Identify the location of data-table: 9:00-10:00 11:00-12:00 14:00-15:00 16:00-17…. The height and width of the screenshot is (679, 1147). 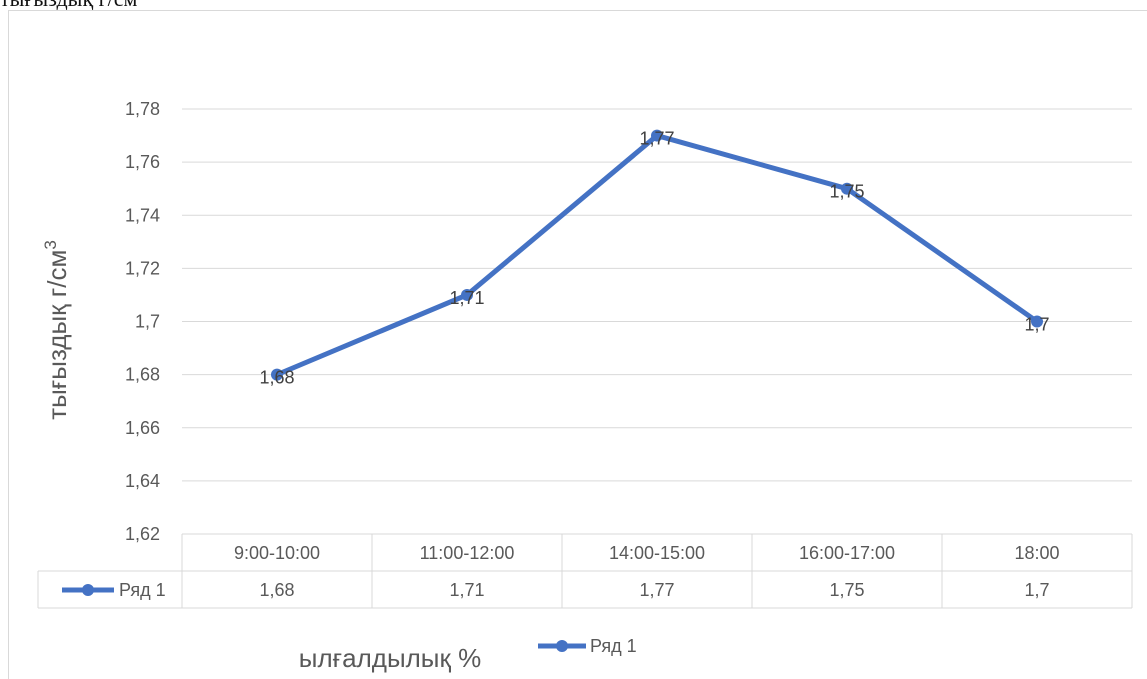
(585, 571).